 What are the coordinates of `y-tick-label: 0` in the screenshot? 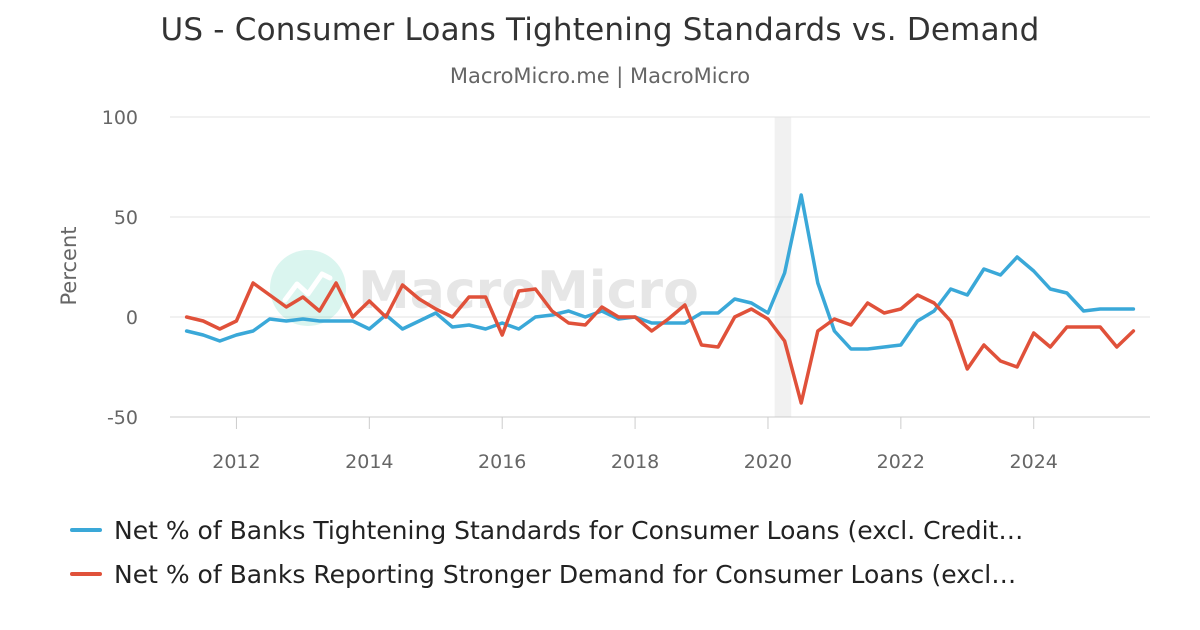 It's located at (132, 318).